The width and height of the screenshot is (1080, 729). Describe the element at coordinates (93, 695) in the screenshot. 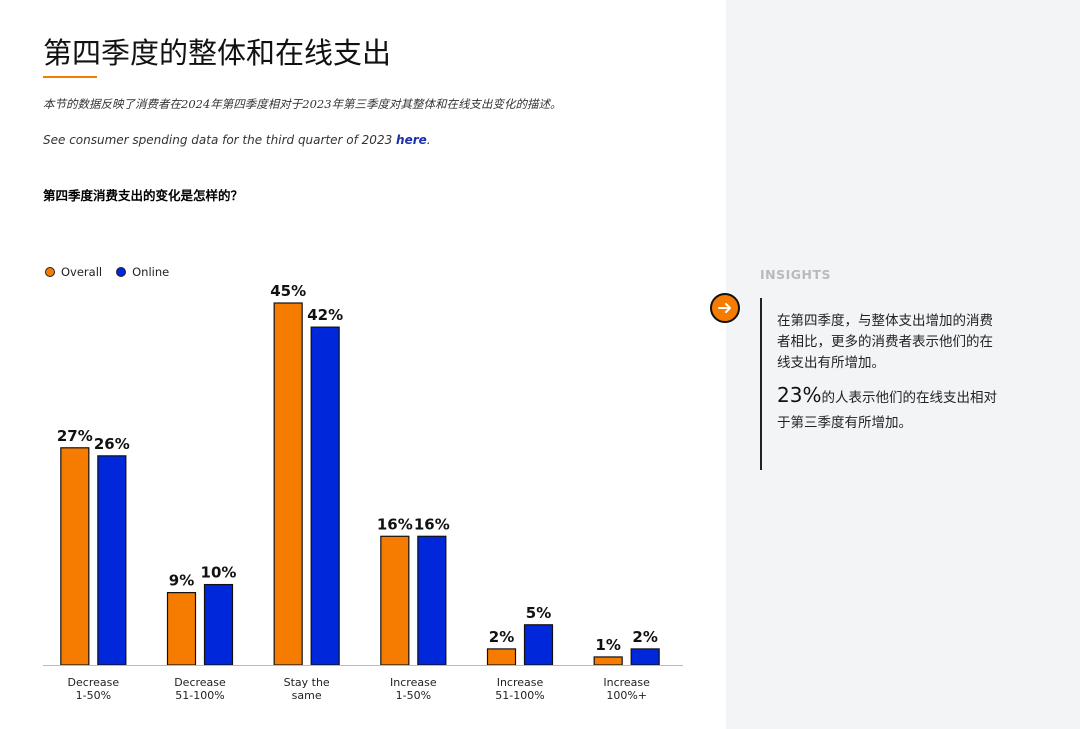

I see `category-label-0-1: 1-50%` at that location.